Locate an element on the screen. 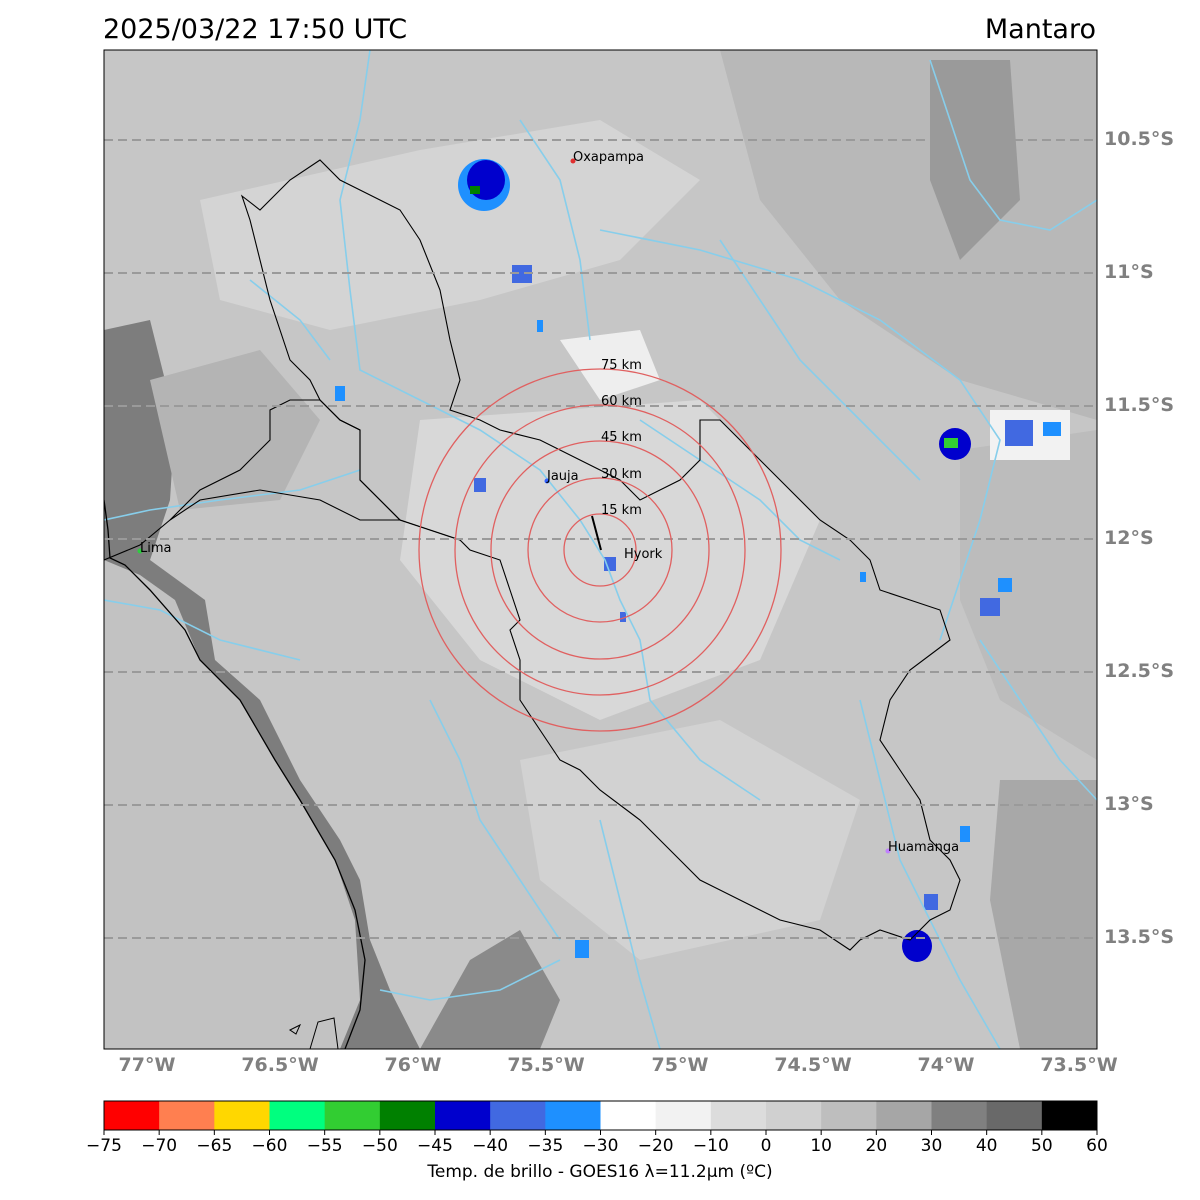 The height and width of the screenshot is (1200, 1200). range-rings is located at coordinates (600, 550).